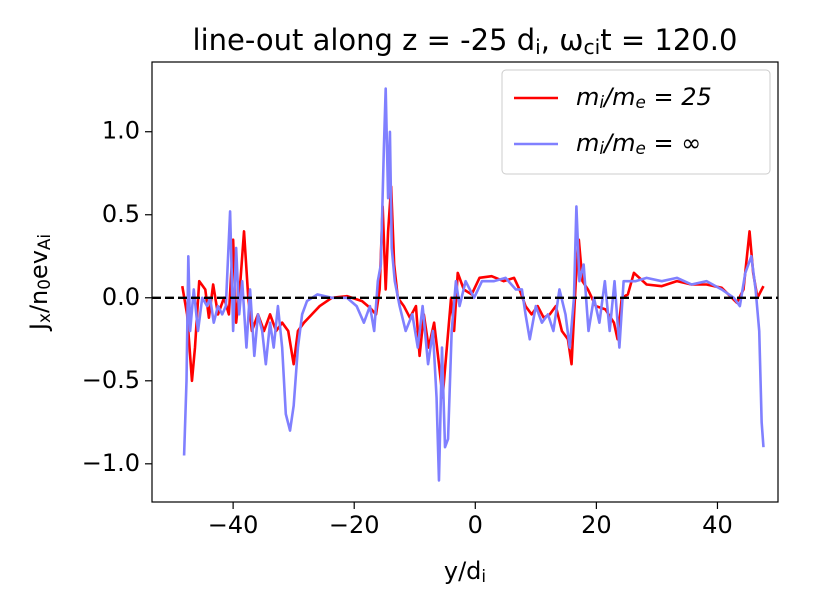 Image resolution: width=822 pixels, height=616 pixels. What do you see at coordinates (111, 463) in the screenshot?
I see `y-tick-label: −1.0` at bounding box center [111, 463].